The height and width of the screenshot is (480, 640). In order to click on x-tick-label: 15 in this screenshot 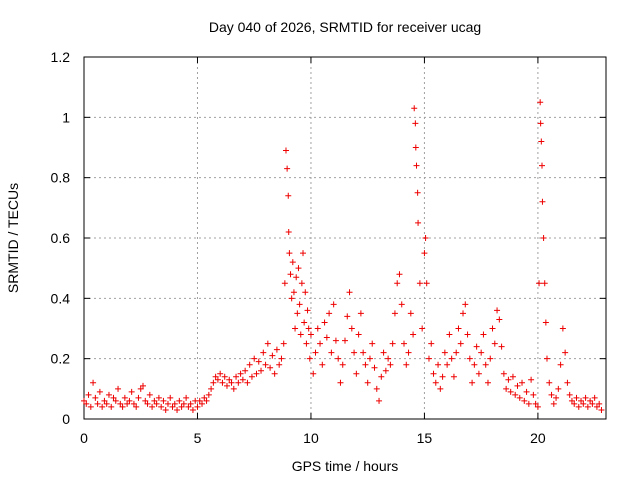, I will do `click(425, 438)`.